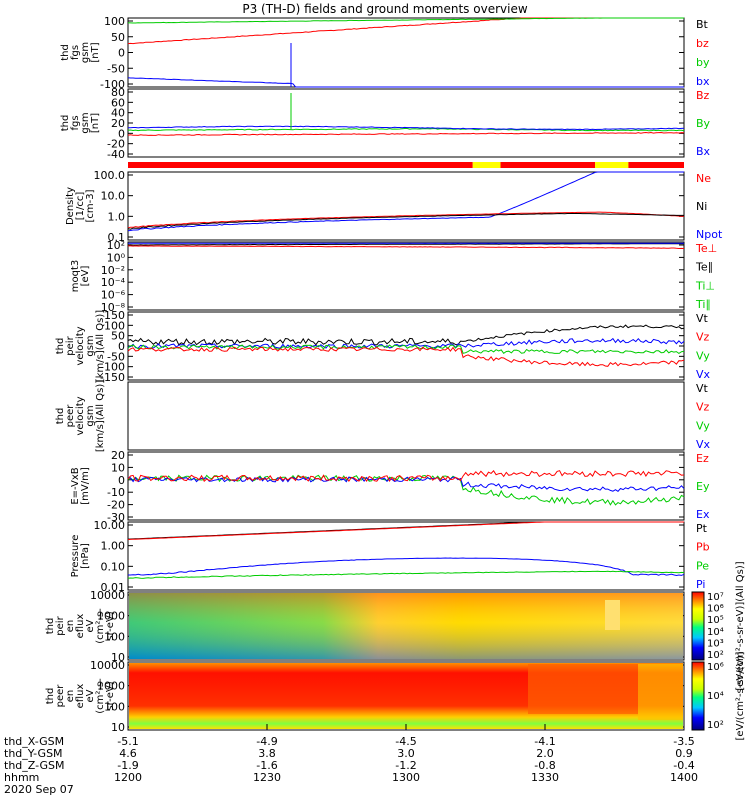  I want to click on y-axis-label-line: Density, so click(70, 206).